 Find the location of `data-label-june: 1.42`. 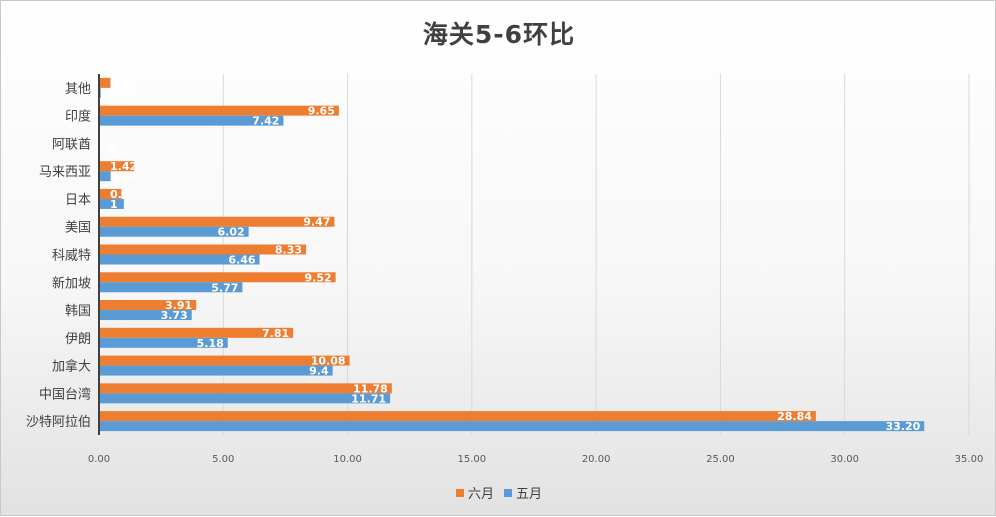

data-label-june: 1.42 is located at coordinates (123, 166).